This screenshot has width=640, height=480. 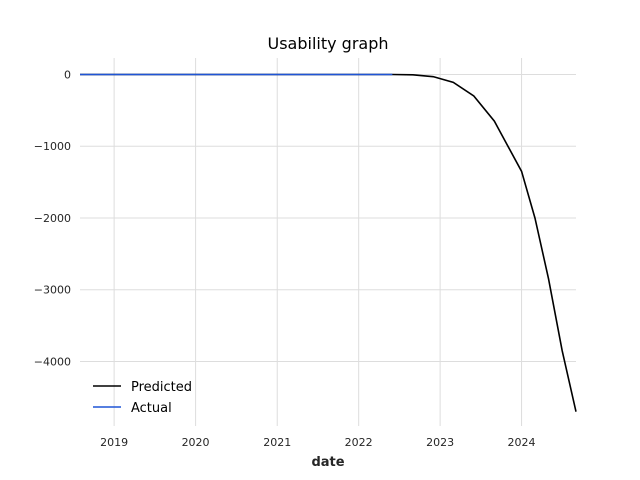 What do you see at coordinates (359, 442) in the screenshot?
I see `x-tick-label: 2022` at bounding box center [359, 442].